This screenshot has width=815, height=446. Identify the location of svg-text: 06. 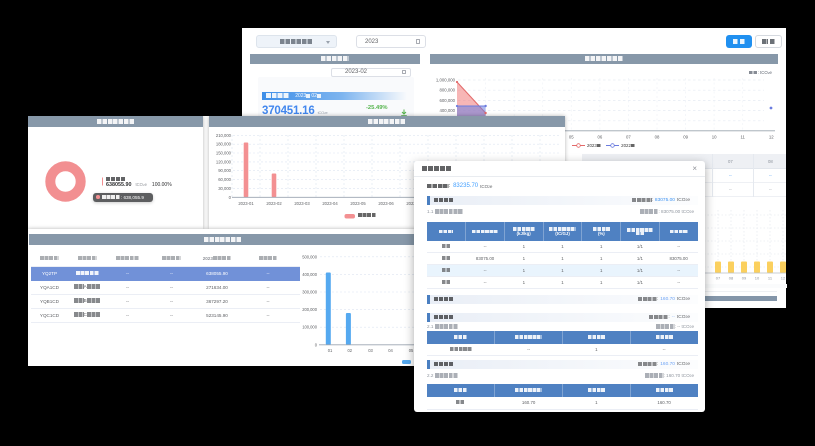
(600, 137).